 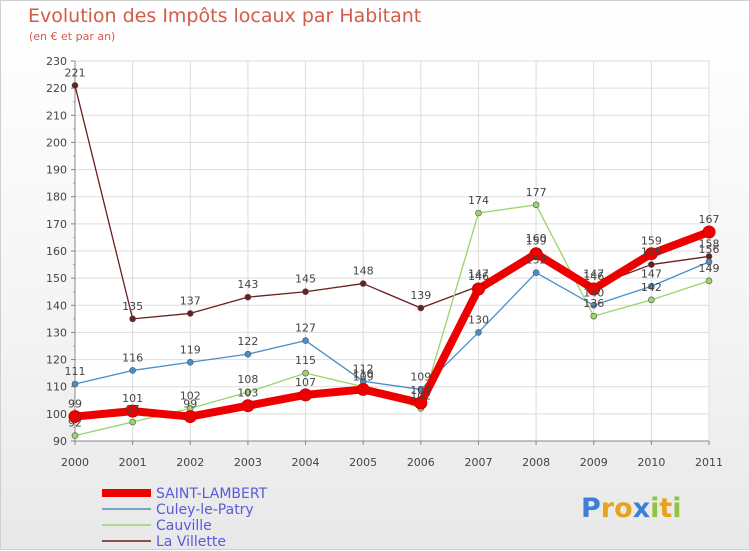 I want to click on data-label: 160, so click(x=536, y=238).